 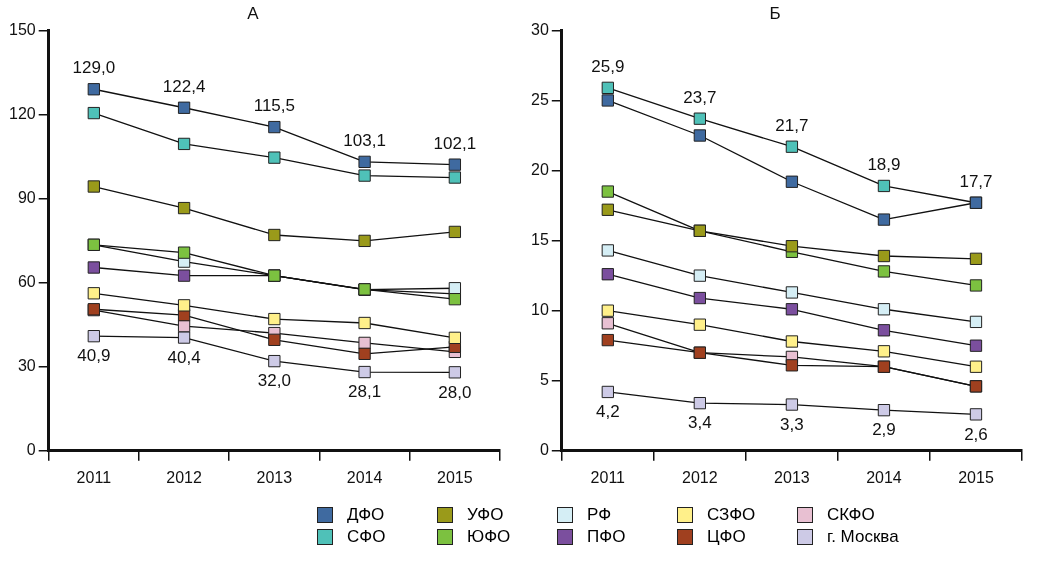 What do you see at coordinates (485, 515) in the screenshot?
I see `legend-label: УФО` at bounding box center [485, 515].